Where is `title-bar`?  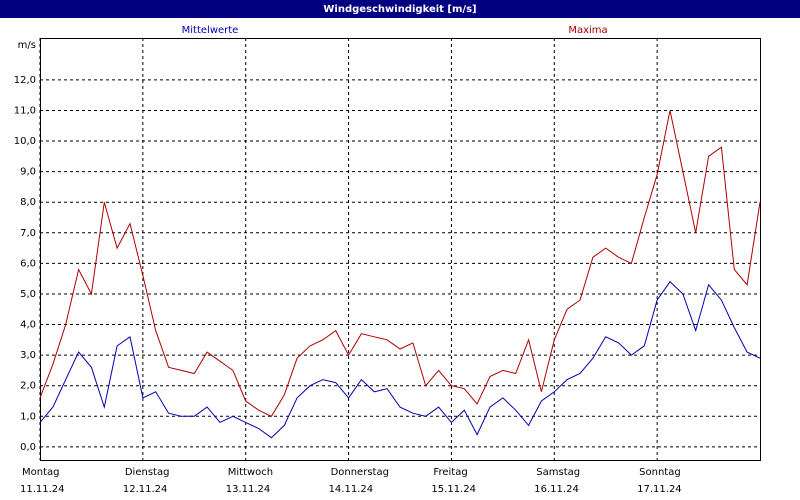 title-bar is located at coordinates (400, 9).